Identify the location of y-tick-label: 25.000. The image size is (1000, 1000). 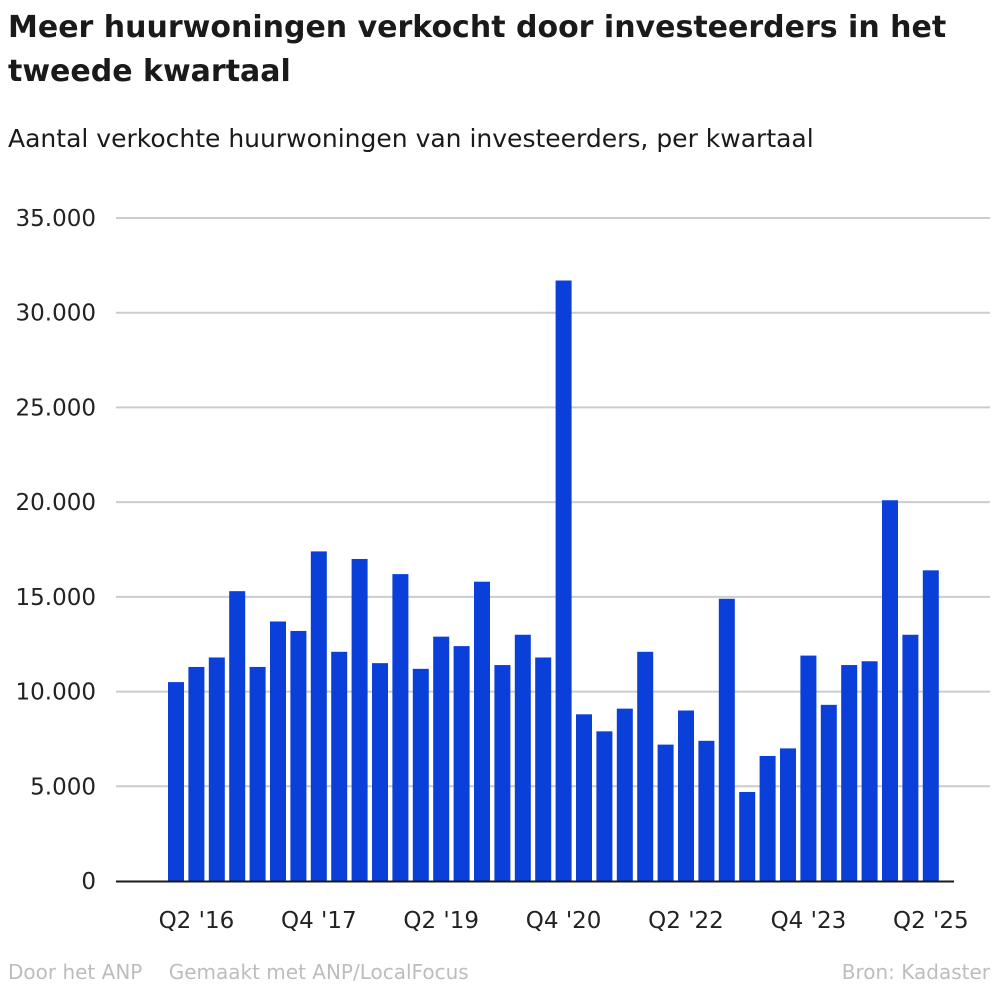
(56, 408).